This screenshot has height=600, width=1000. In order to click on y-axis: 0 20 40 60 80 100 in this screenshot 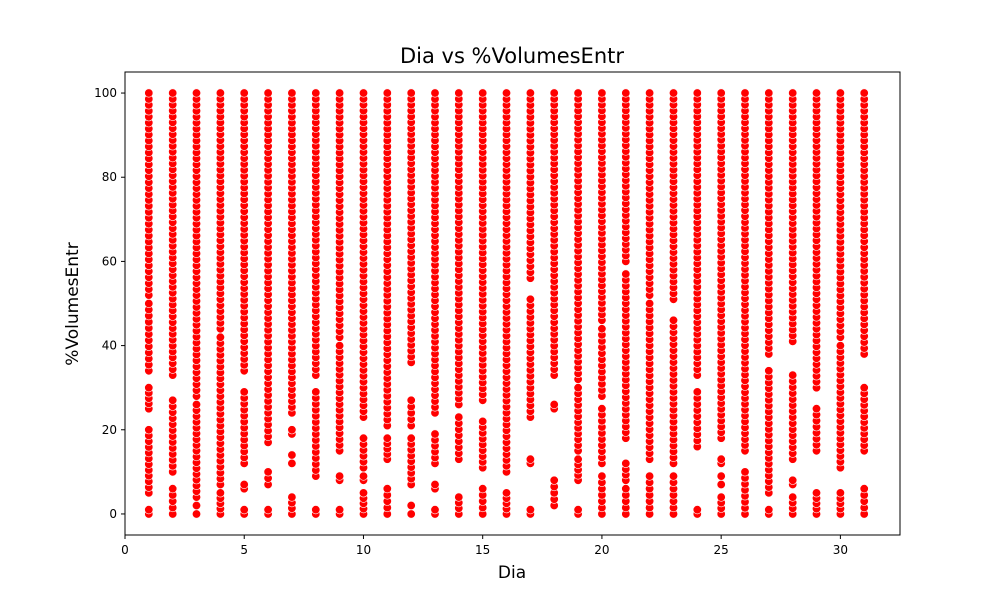, I will do `click(109, 303)`.